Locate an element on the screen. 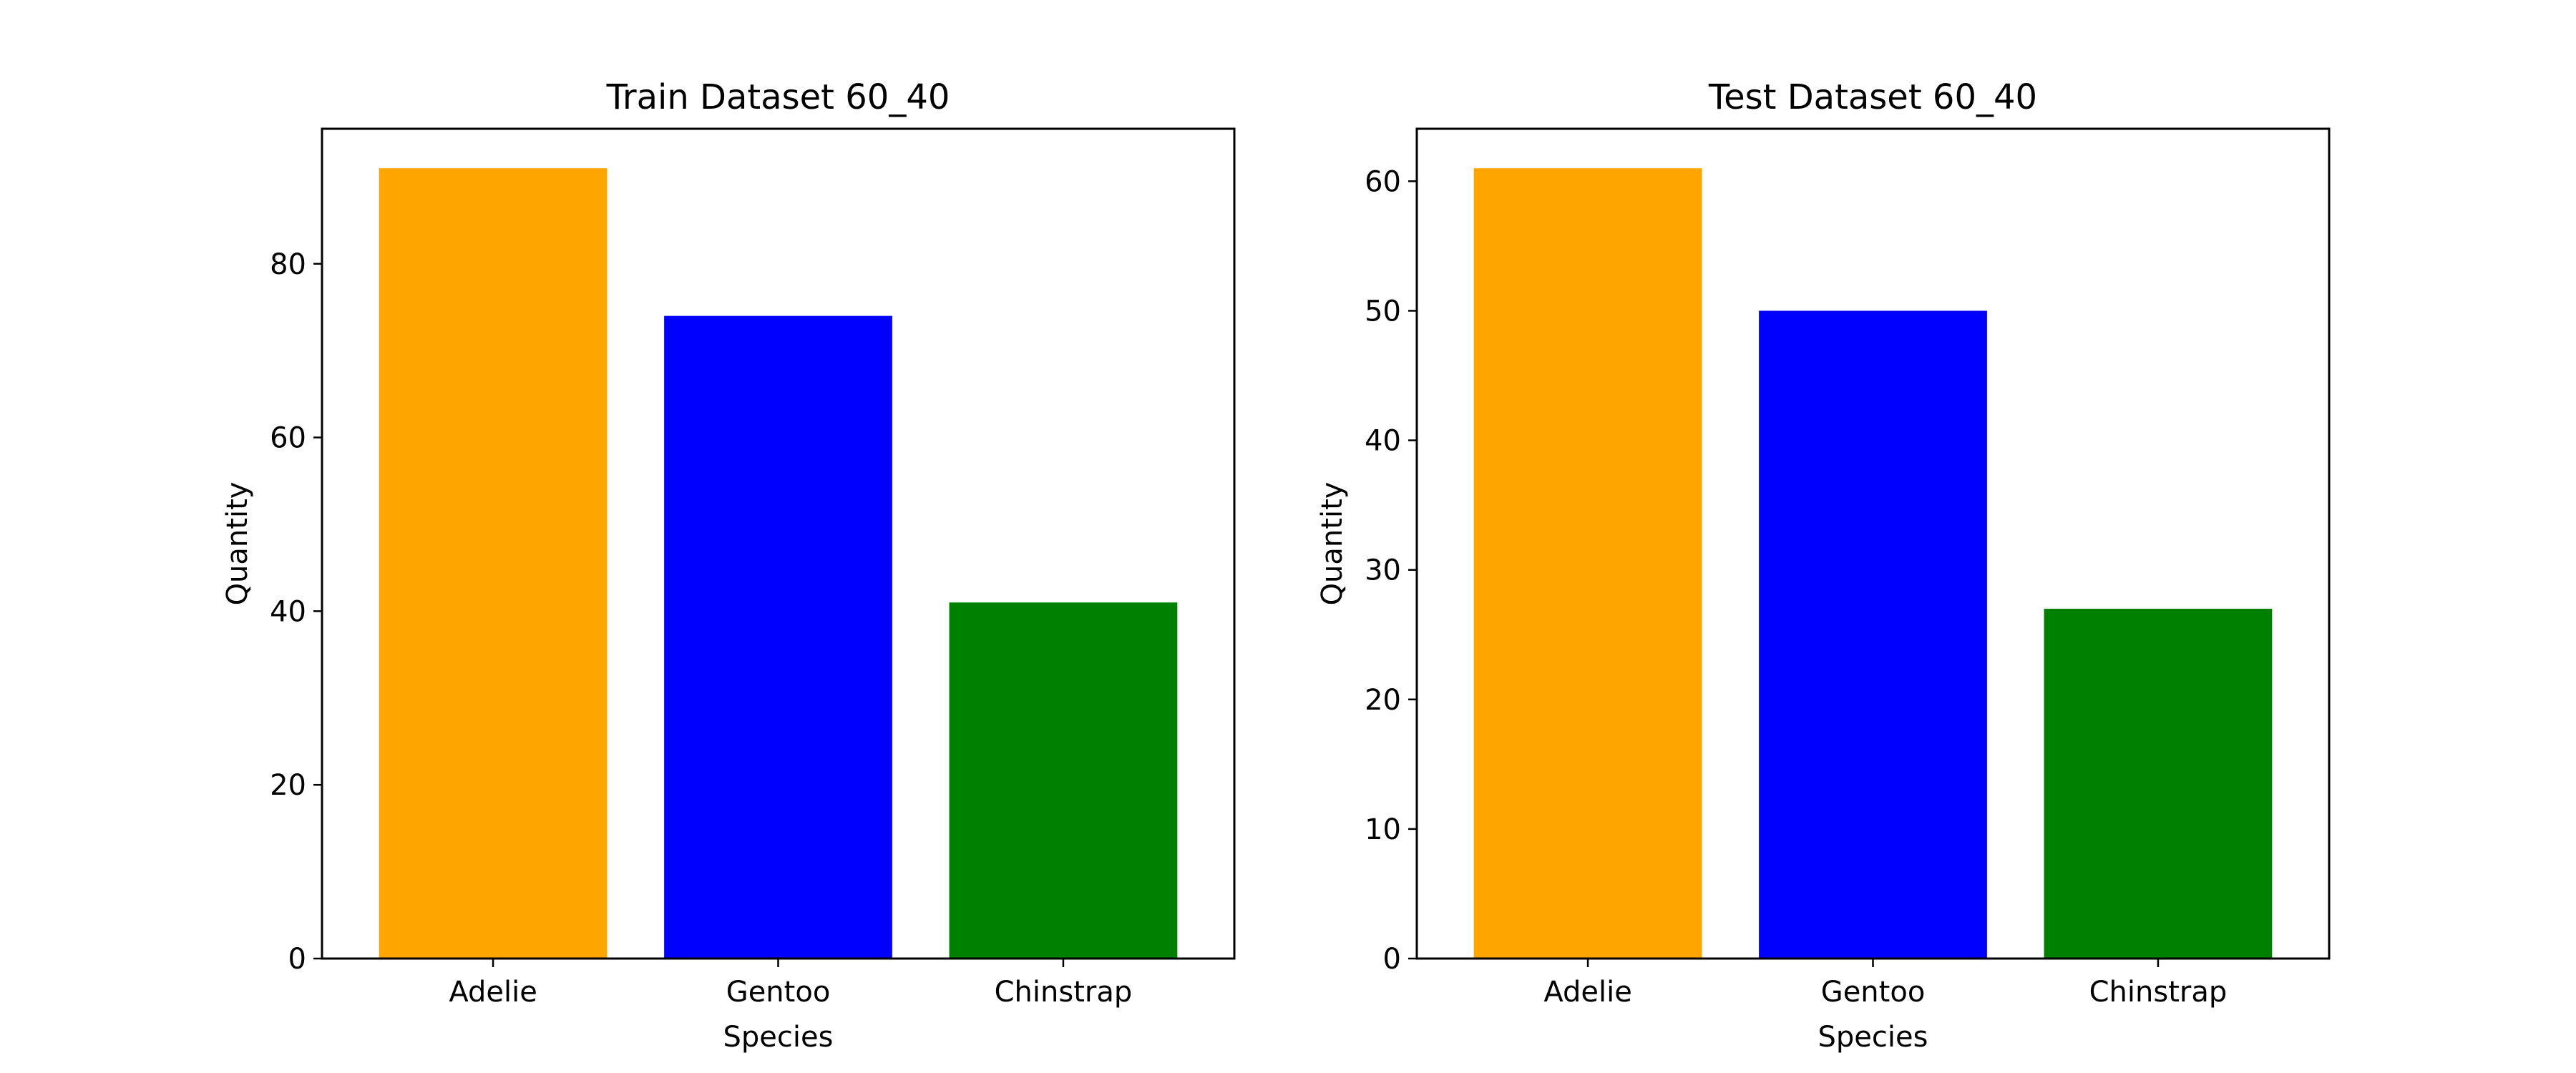 Image resolution: width=2576 pixels, height=1073 pixels. train-y-ticks: 0 20 40 60 80 is located at coordinates (296, 612).